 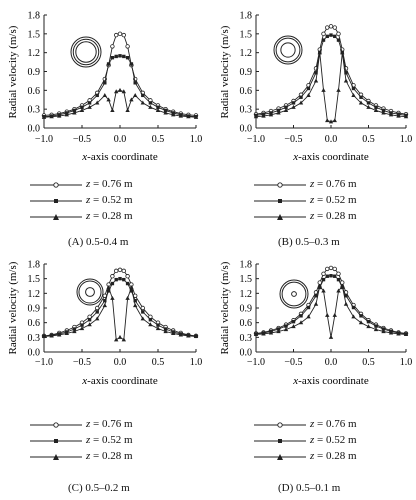 I want to click on y-tick-label: 1.8, so click(x=34, y=265).